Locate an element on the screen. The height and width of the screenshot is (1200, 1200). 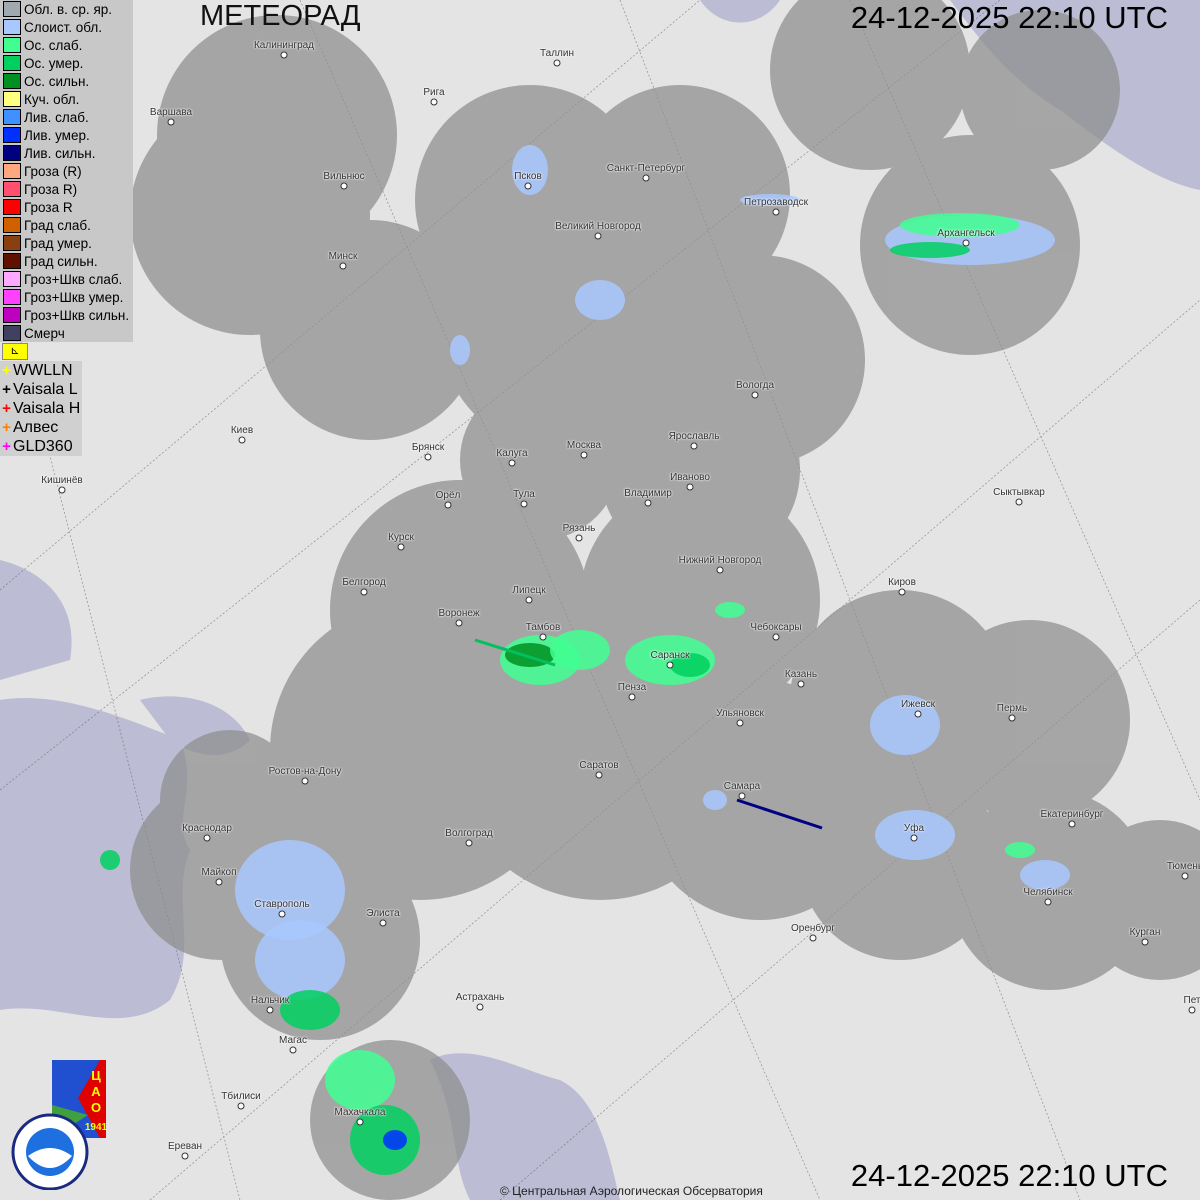
legend-label: Слоист. обл. is located at coordinates (63, 27).